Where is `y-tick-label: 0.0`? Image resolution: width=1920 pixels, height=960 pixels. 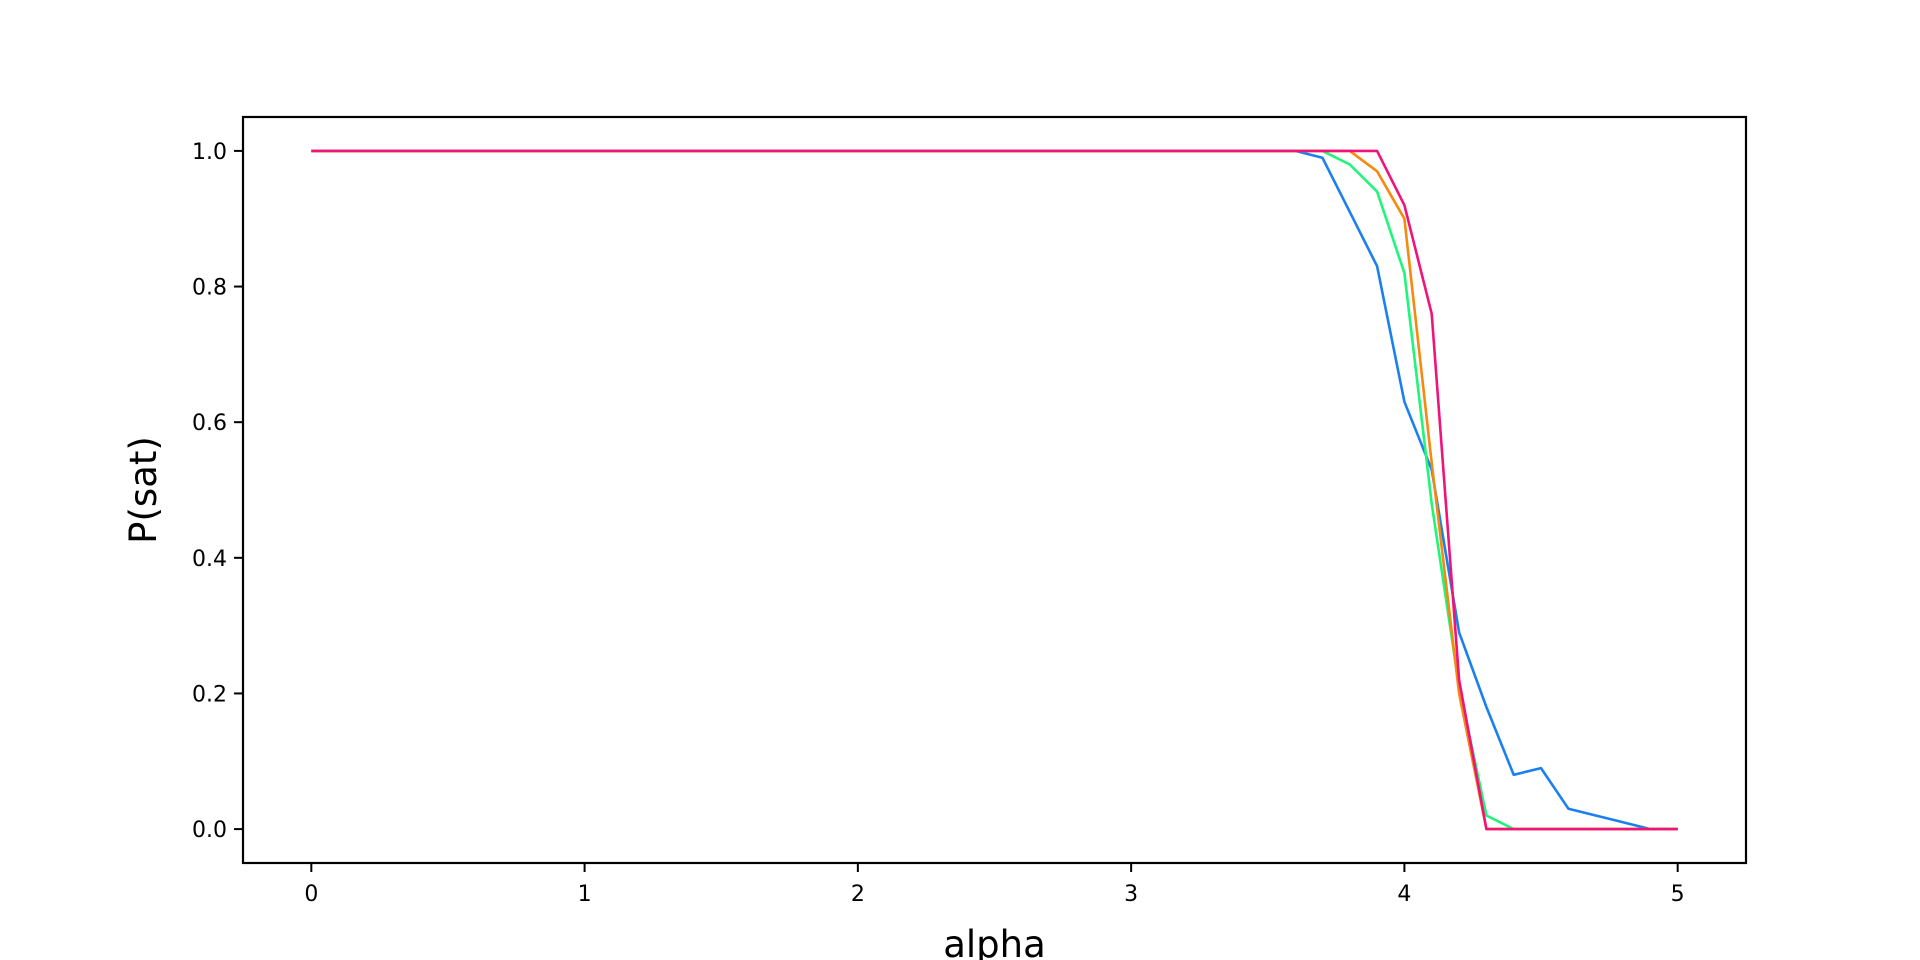 y-tick-label: 0.0 is located at coordinates (209, 830).